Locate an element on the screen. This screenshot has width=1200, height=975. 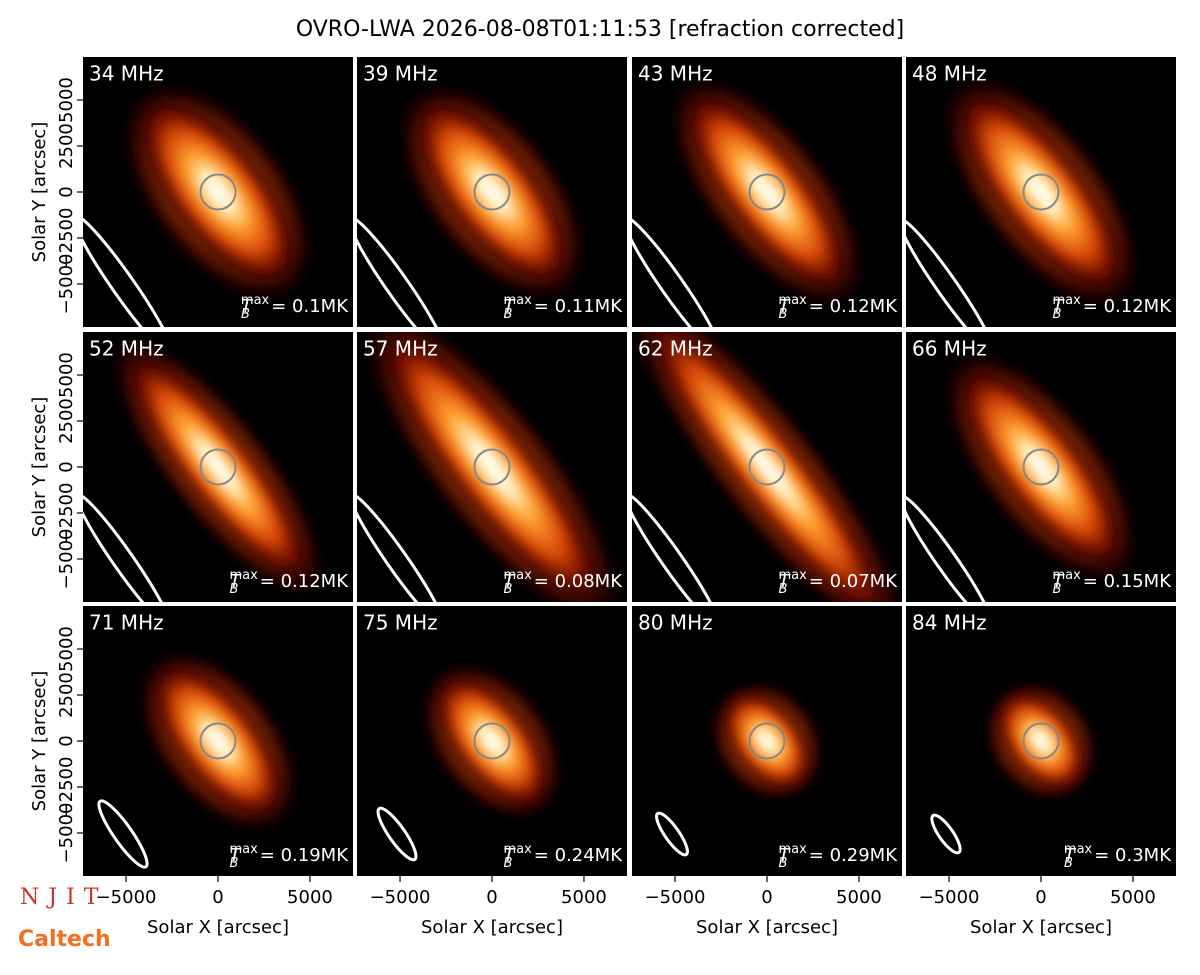
logo-caltech: Caltech is located at coordinates (64, 939).